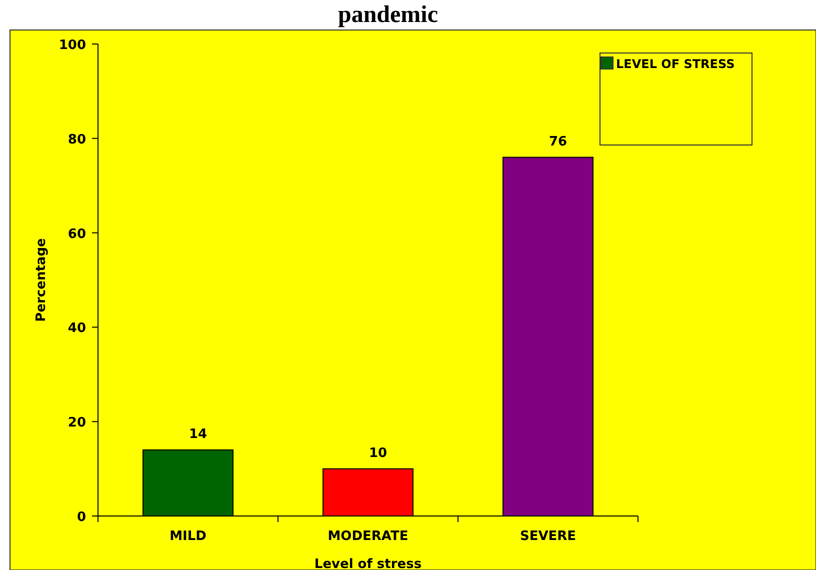 The image size is (816, 570). I want to click on data-label: 76, so click(558, 142).